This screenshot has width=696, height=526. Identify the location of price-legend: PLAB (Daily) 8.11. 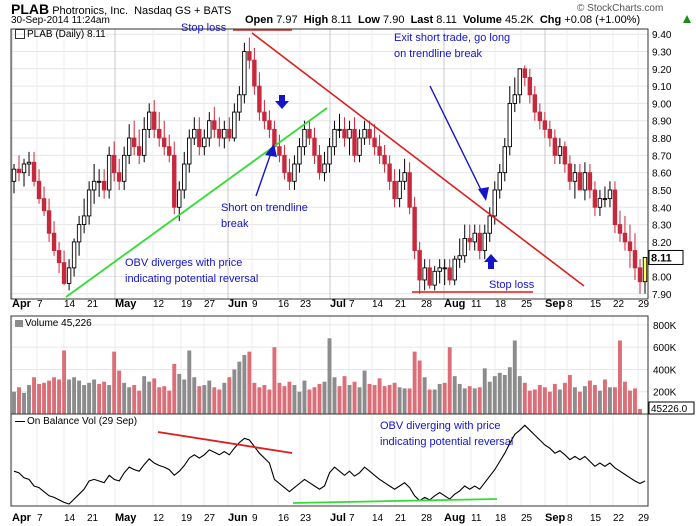
(60, 34).